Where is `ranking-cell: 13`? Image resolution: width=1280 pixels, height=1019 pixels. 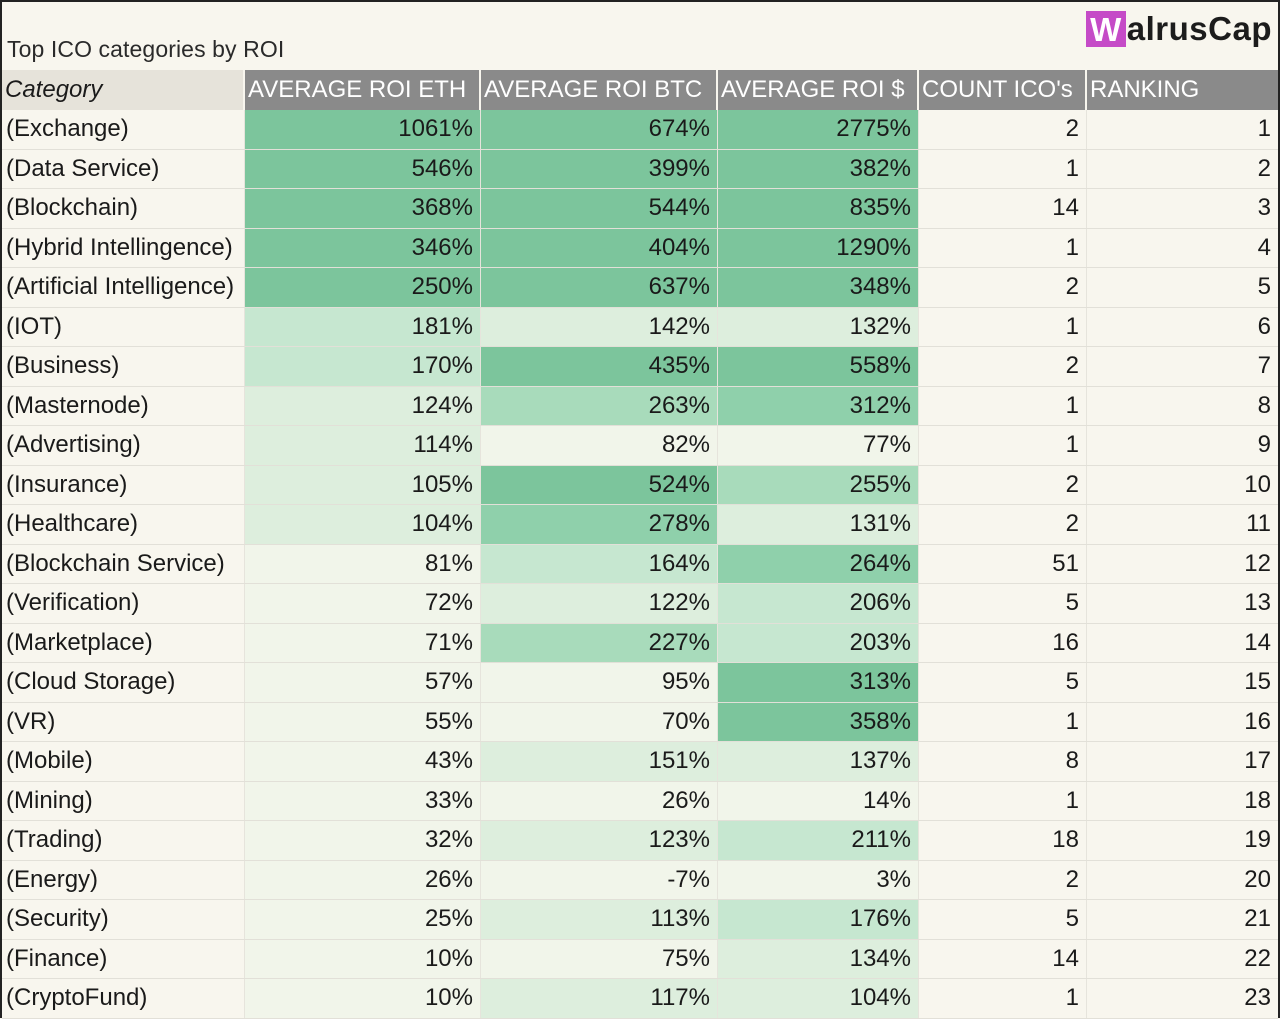
ranking-cell: 13 is located at coordinates (1257, 602).